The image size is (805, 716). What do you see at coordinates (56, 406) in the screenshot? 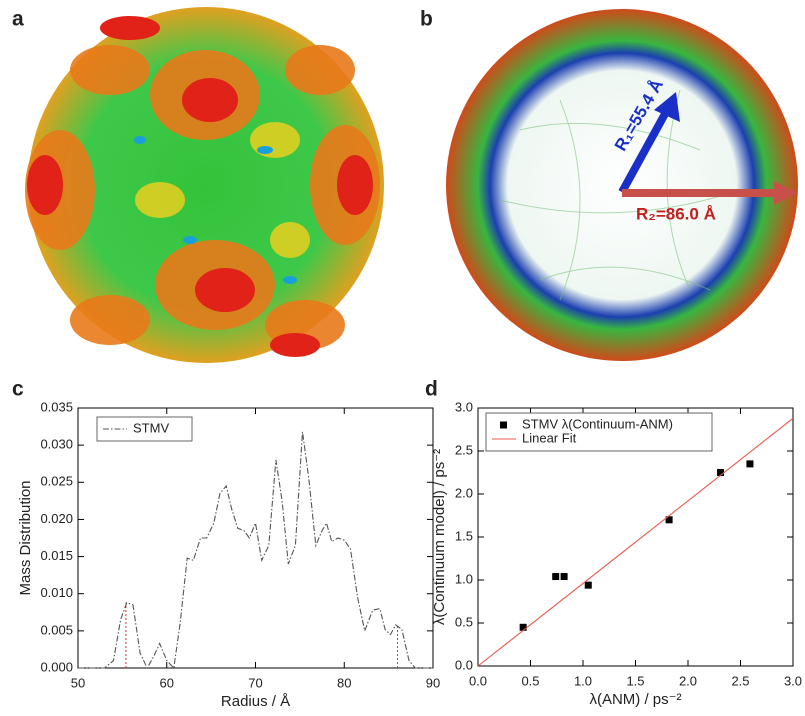
I see `y-tick-label: 0.035` at bounding box center [56, 406].